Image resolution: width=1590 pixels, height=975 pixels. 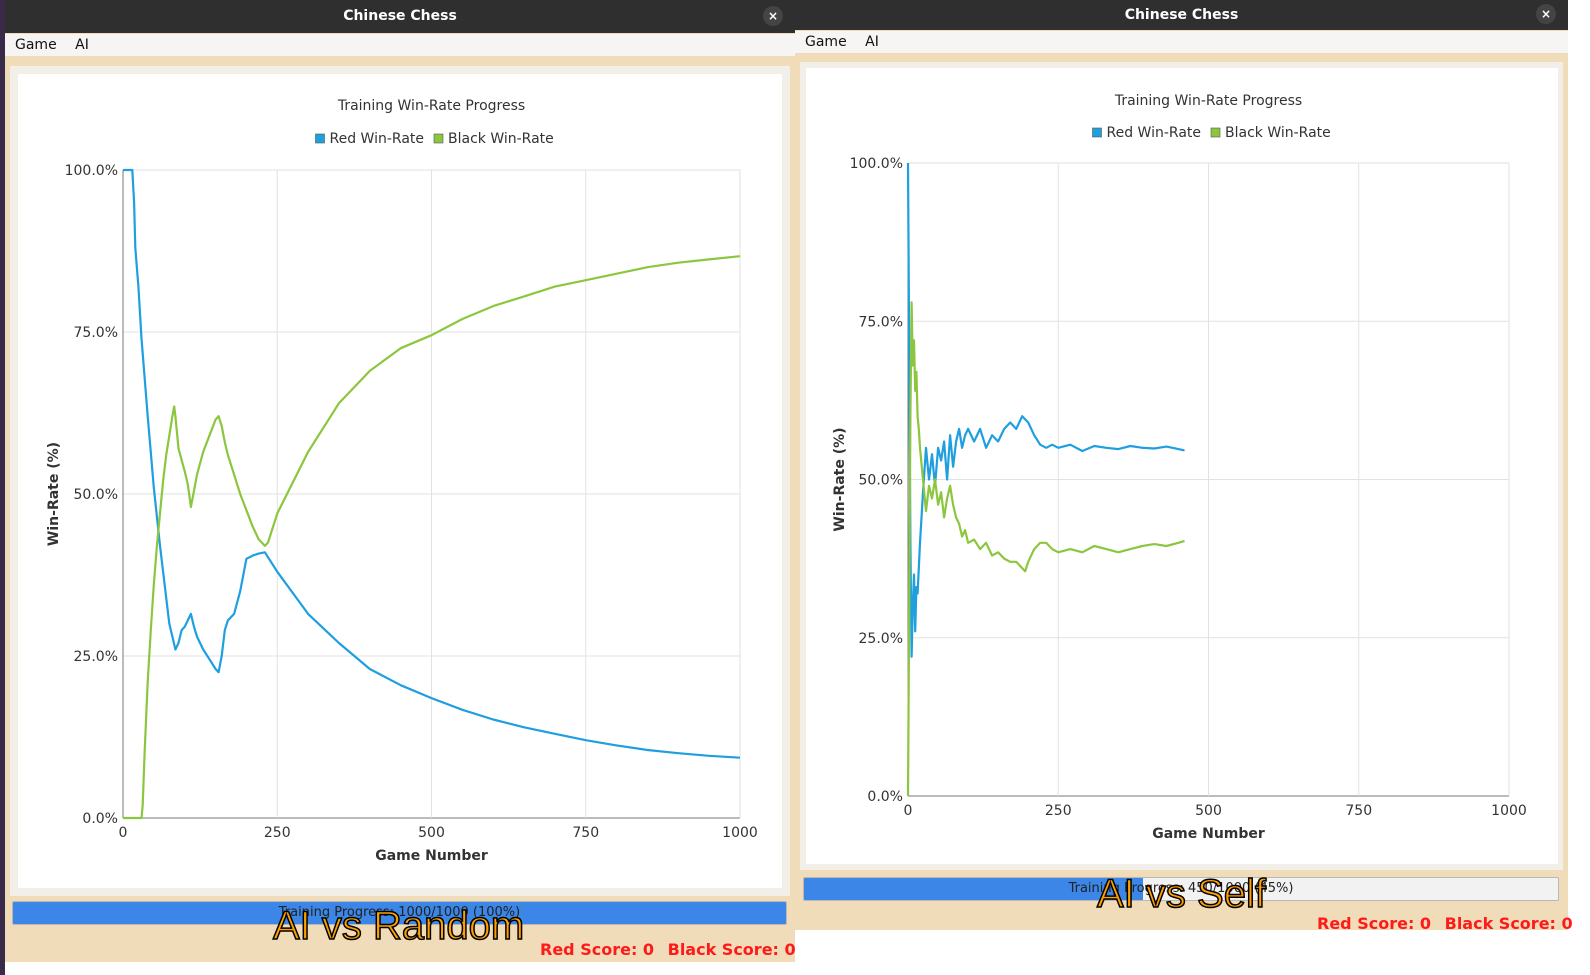 What do you see at coordinates (1045, 549) in the screenshot?
I see `series-line-black` at bounding box center [1045, 549].